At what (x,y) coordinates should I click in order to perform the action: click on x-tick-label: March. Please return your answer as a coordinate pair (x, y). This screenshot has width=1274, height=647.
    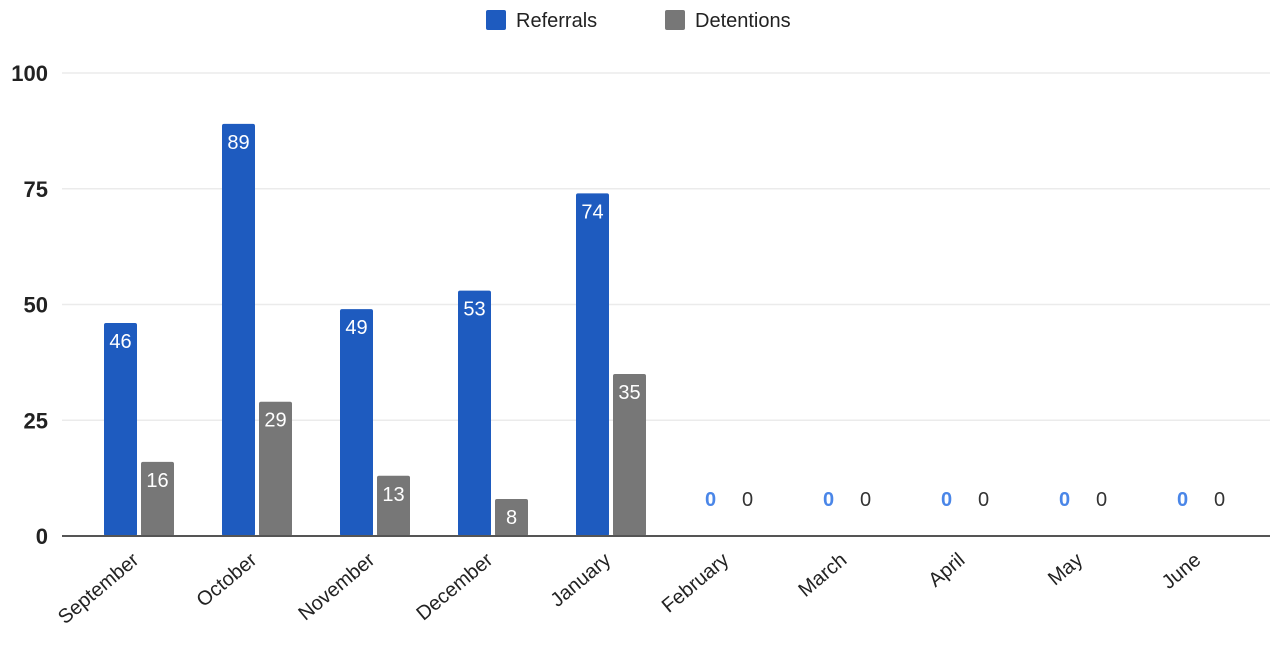
    Looking at the image, I should click on (822, 575).